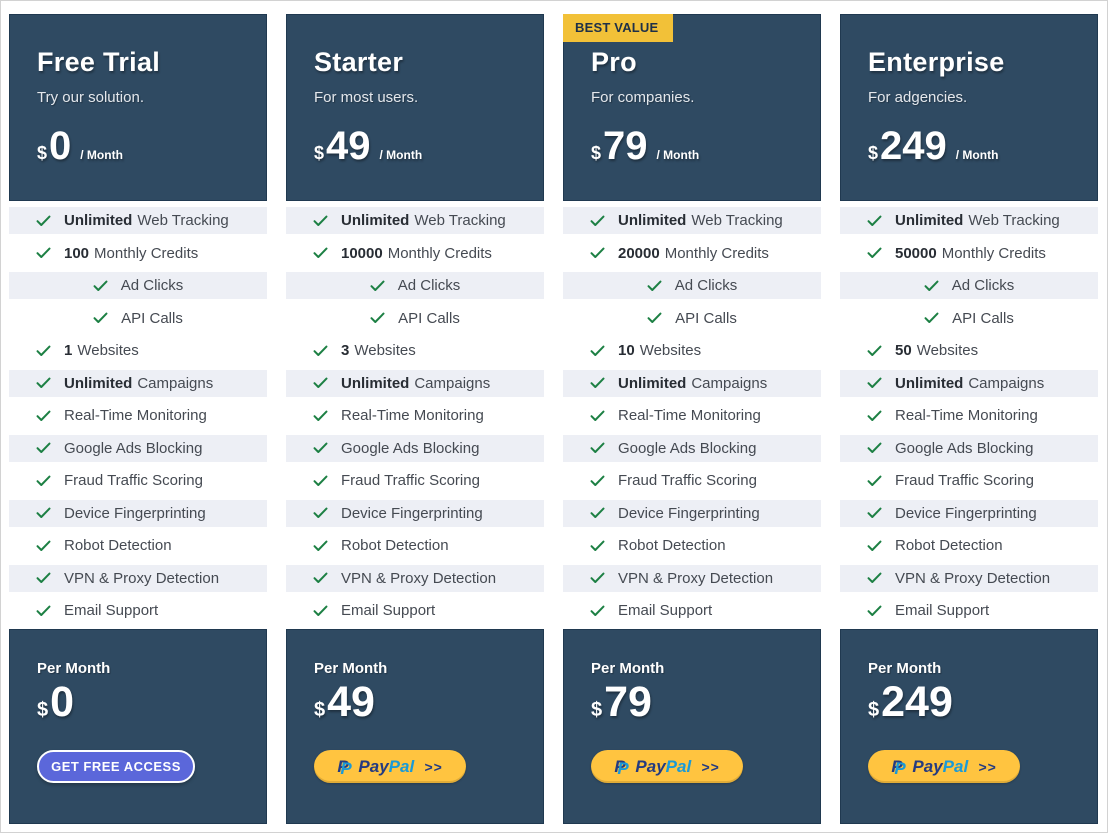 The width and height of the screenshot is (1108, 833). I want to click on feature-label: Ad Clicks, so click(429, 285).